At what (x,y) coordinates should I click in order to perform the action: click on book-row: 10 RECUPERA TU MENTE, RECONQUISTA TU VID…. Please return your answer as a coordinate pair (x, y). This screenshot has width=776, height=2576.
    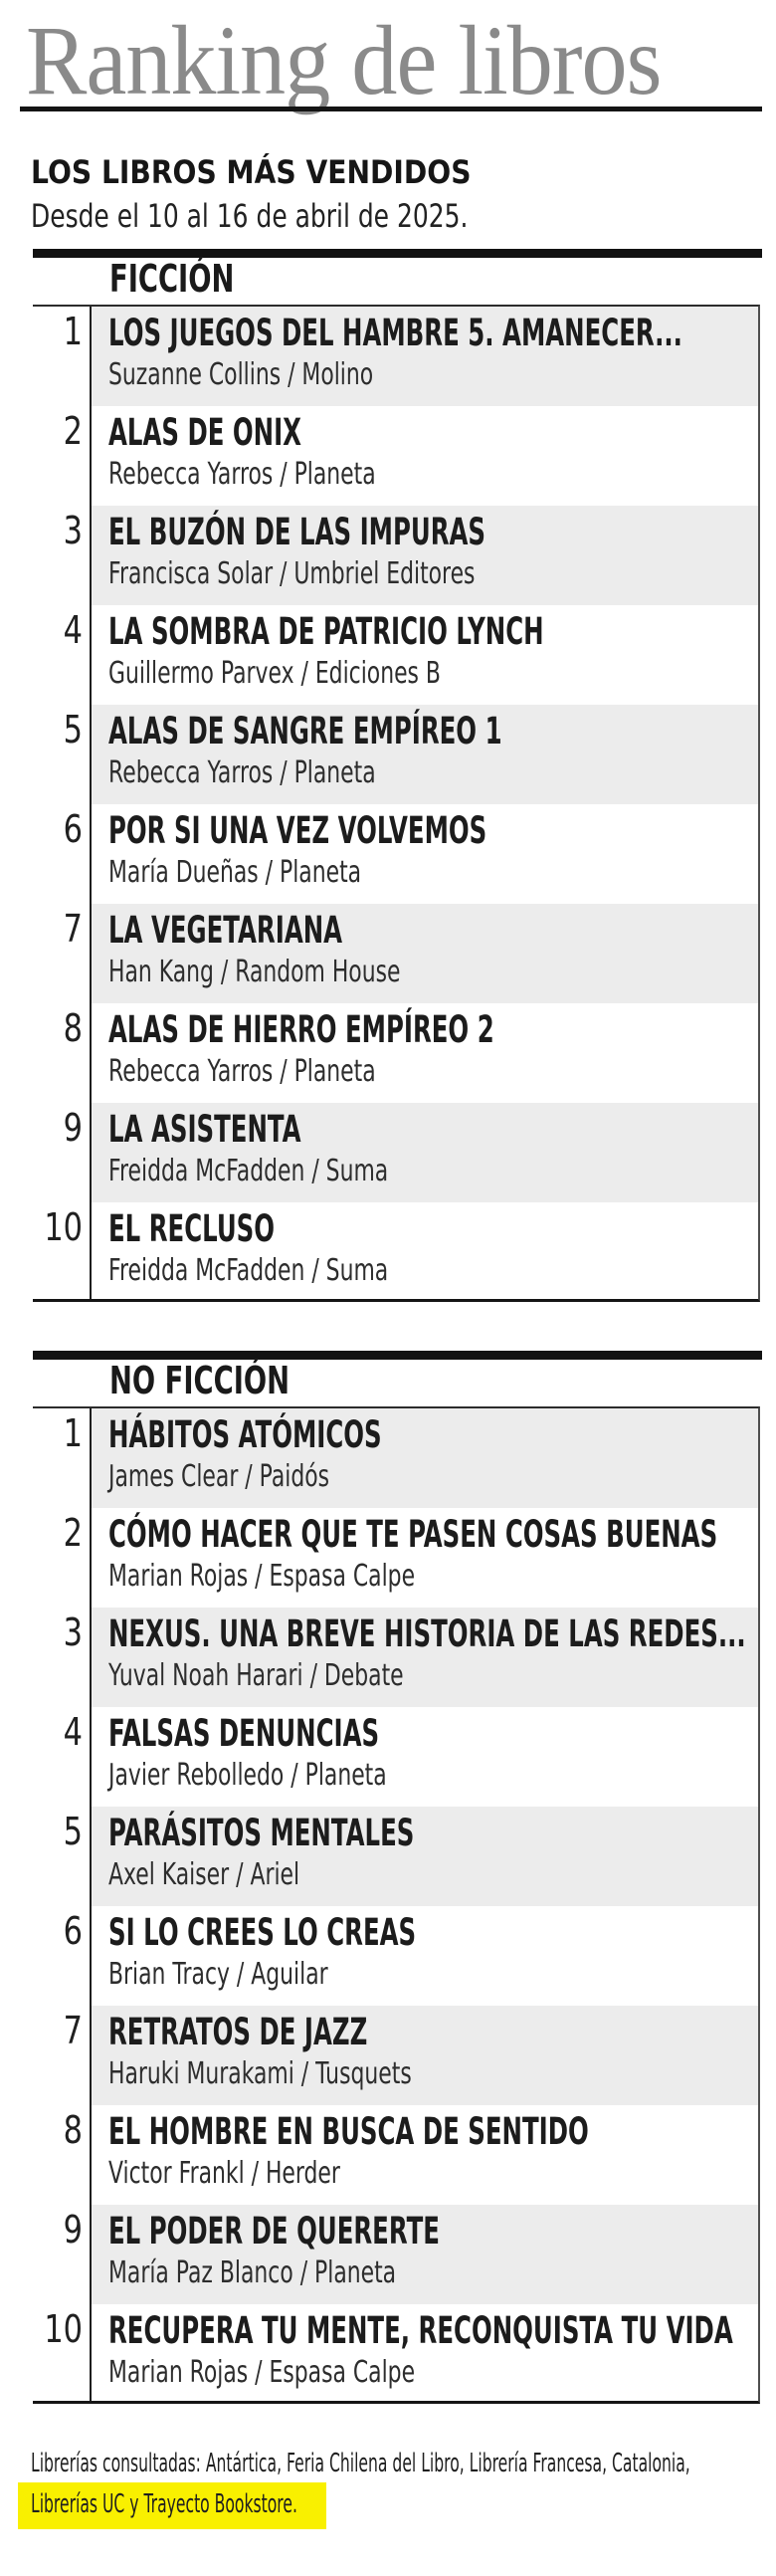
    Looking at the image, I should click on (395, 2354).